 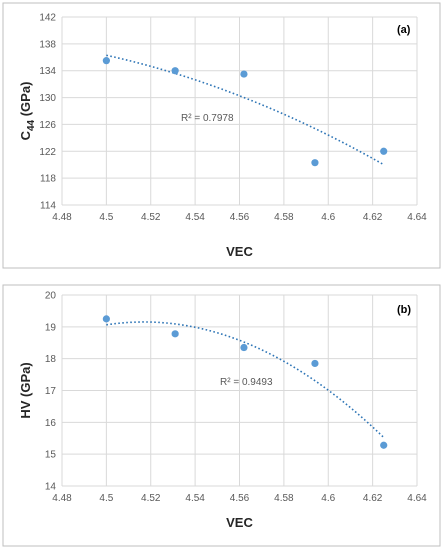 I want to click on panel-label: (b), so click(x=404, y=310).